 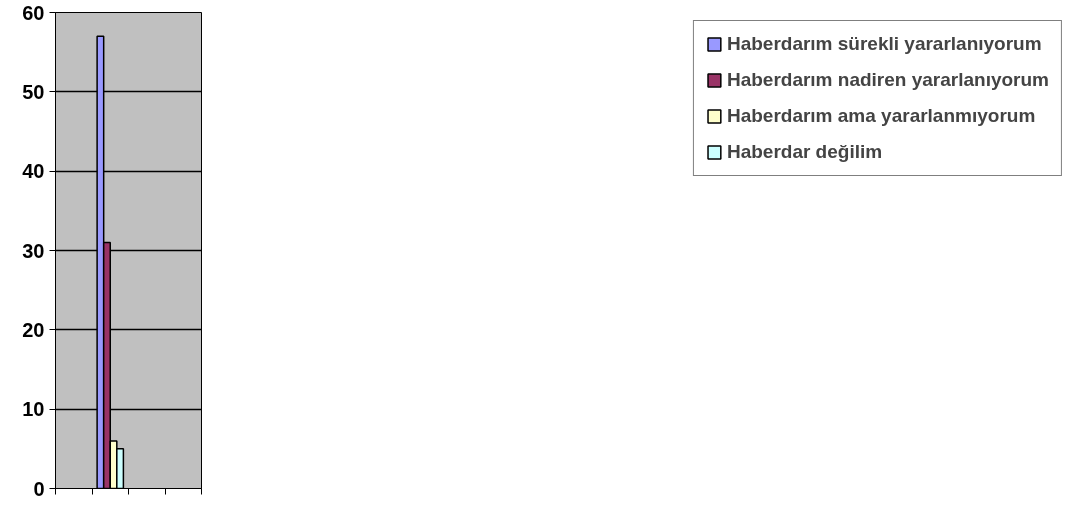 I want to click on y-tick-label: 0, so click(x=39, y=488).